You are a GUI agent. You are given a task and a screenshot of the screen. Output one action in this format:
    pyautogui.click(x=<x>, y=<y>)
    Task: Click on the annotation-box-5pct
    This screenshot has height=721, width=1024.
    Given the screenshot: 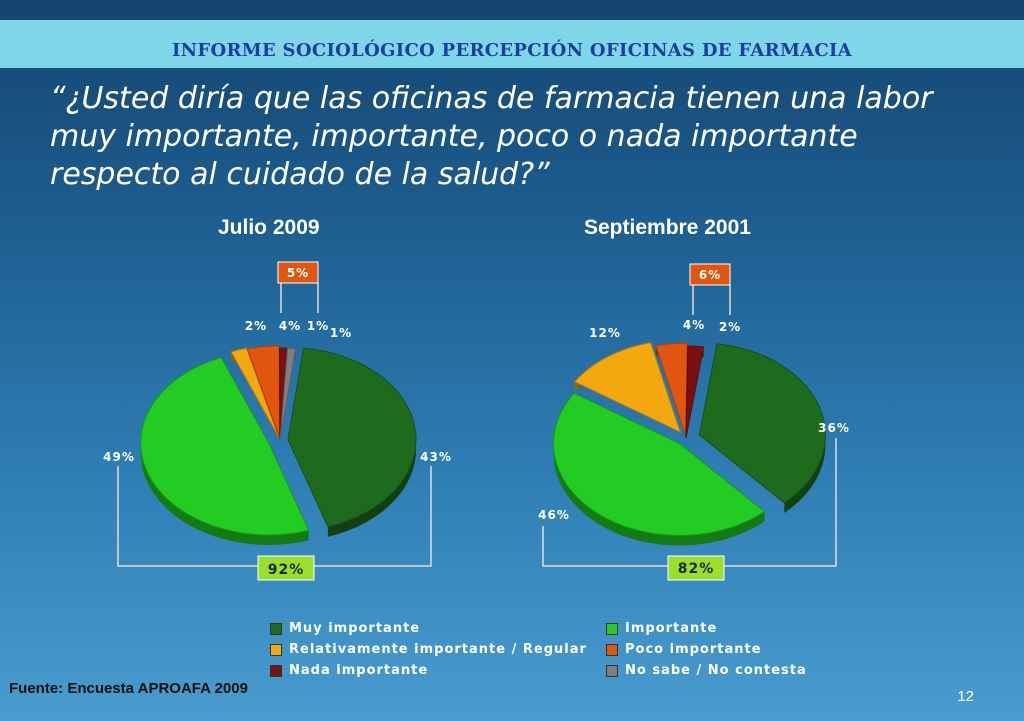 What is the action you would take?
    pyautogui.click(x=298, y=272)
    